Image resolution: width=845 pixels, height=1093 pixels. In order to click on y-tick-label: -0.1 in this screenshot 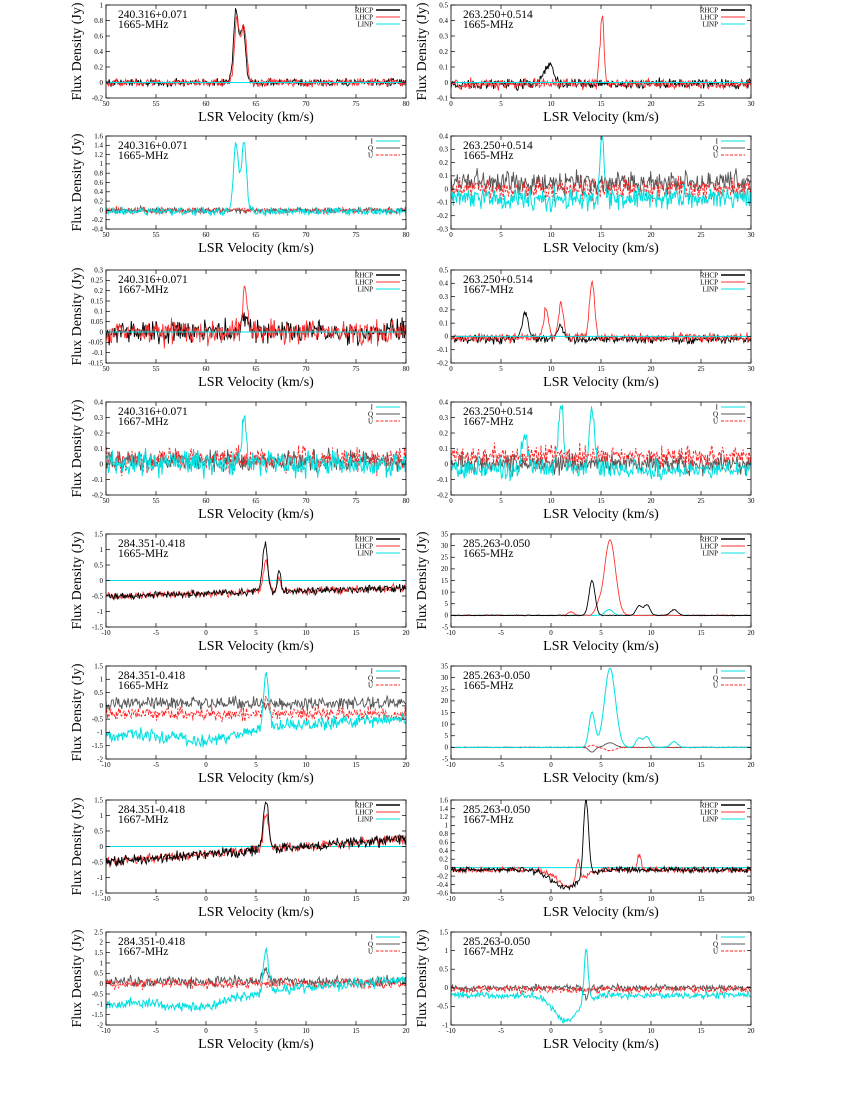, I will do `click(98, 353)`.